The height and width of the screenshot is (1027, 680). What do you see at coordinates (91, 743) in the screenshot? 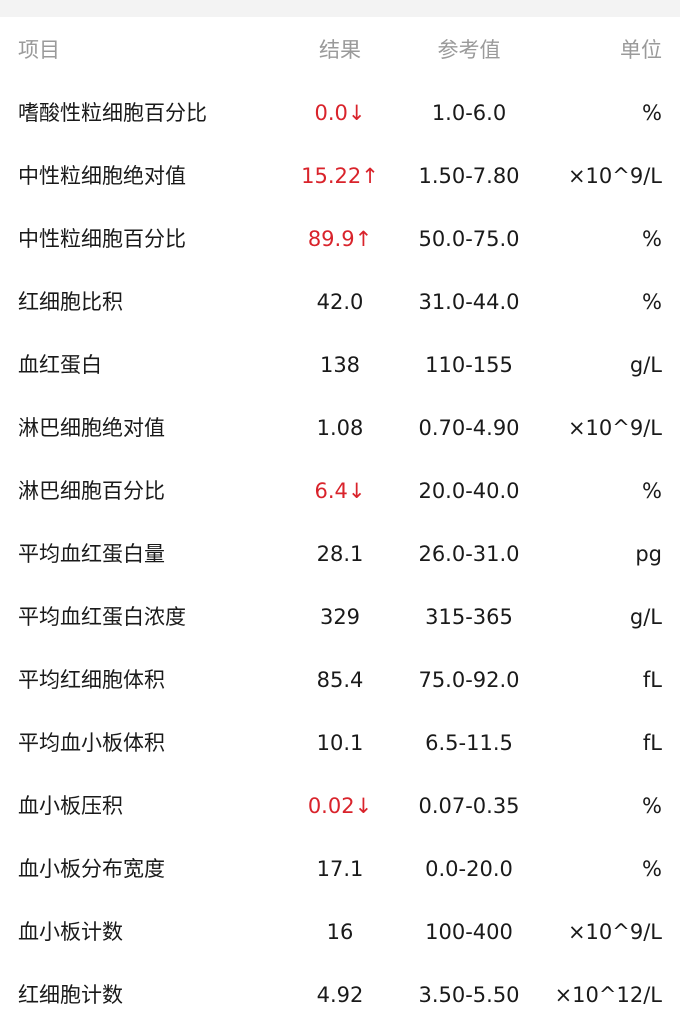
I see `item-name: 平均血小板体积` at bounding box center [91, 743].